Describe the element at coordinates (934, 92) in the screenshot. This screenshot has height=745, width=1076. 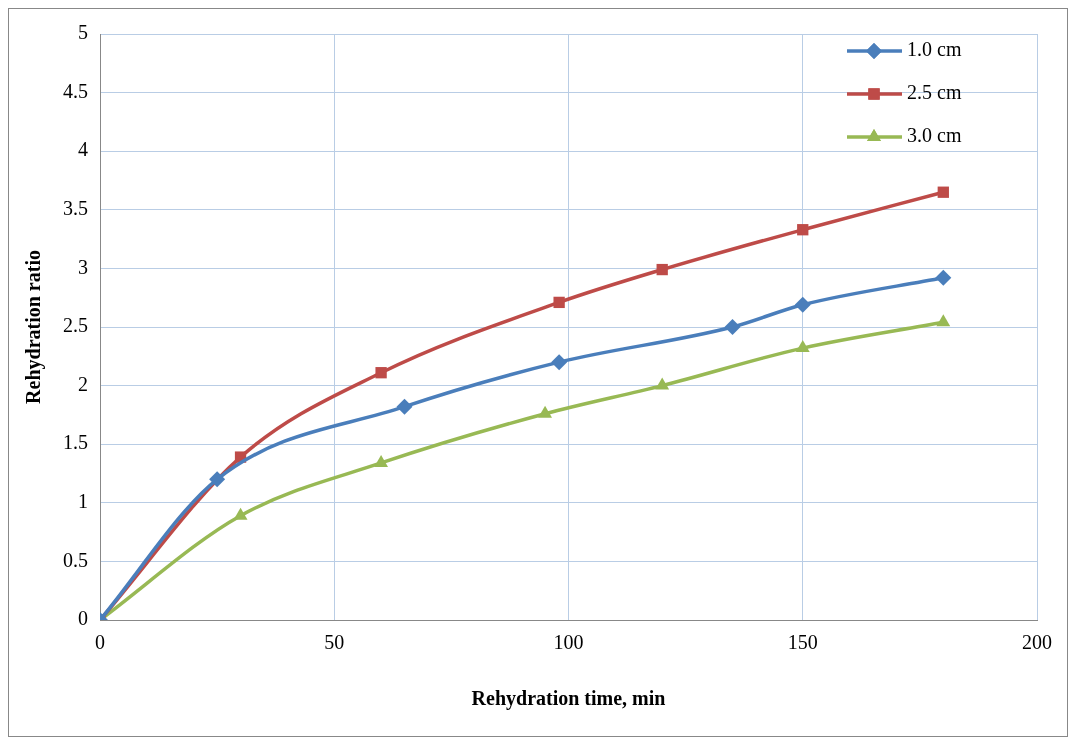
I see `legend-label: 2.5 cm` at that location.